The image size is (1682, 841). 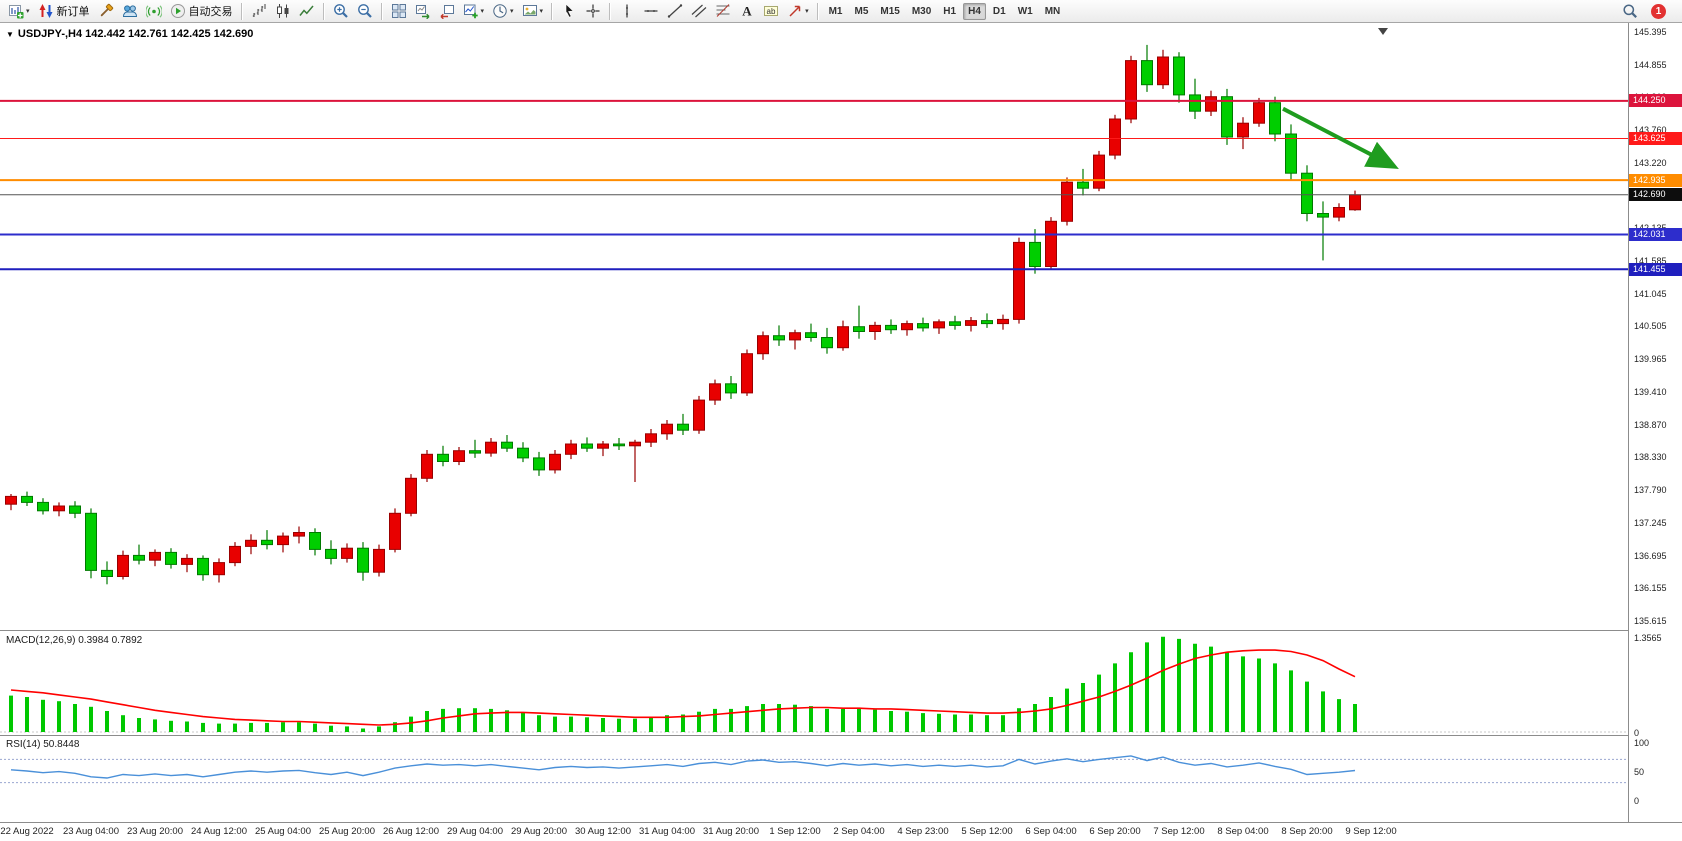 I want to click on crosshair-button, so click(x=593, y=11).